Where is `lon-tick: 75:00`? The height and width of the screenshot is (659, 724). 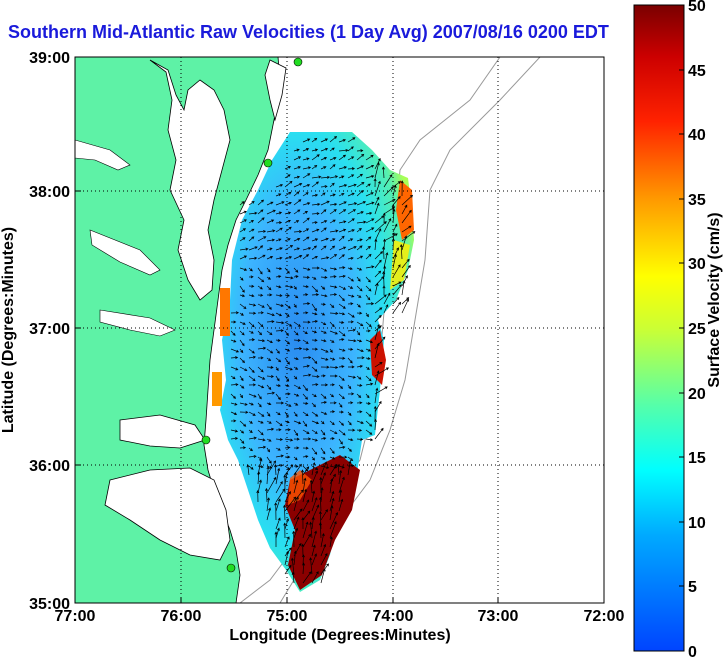 lon-tick: 75:00 is located at coordinates (287, 616).